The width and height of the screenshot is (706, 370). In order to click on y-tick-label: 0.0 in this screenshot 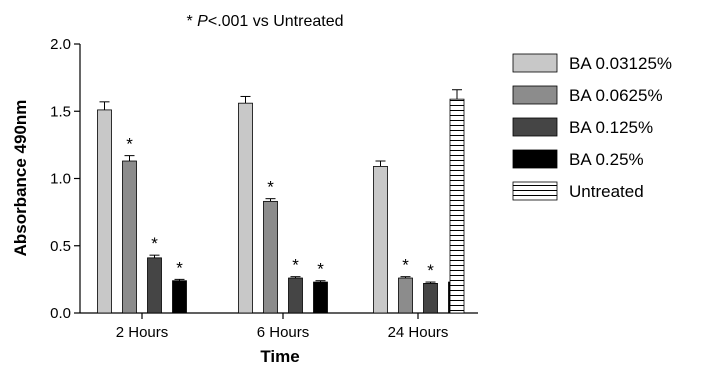, I will do `click(60, 313)`.